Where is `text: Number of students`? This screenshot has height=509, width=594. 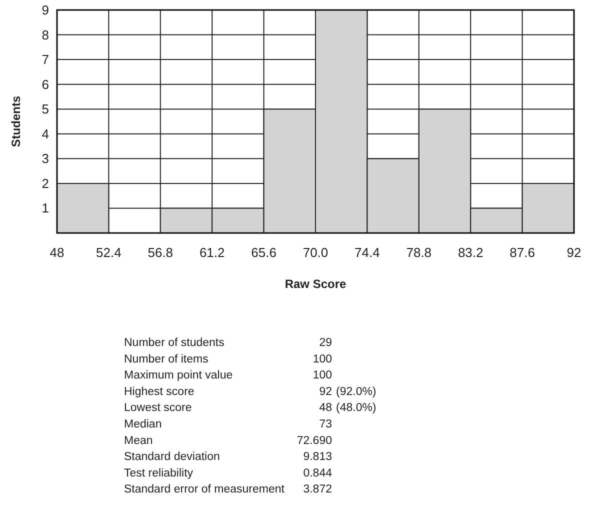
text: Number of students is located at coordinates (174, 343).